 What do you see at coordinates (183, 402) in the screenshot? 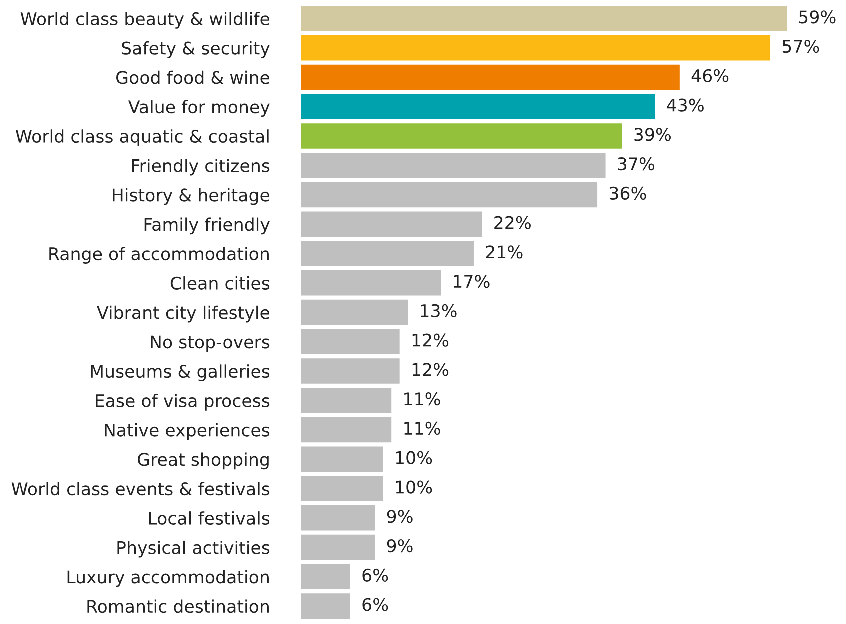
I see `y-tick-label: Ease of visa process` at bounding box center [183, 402].